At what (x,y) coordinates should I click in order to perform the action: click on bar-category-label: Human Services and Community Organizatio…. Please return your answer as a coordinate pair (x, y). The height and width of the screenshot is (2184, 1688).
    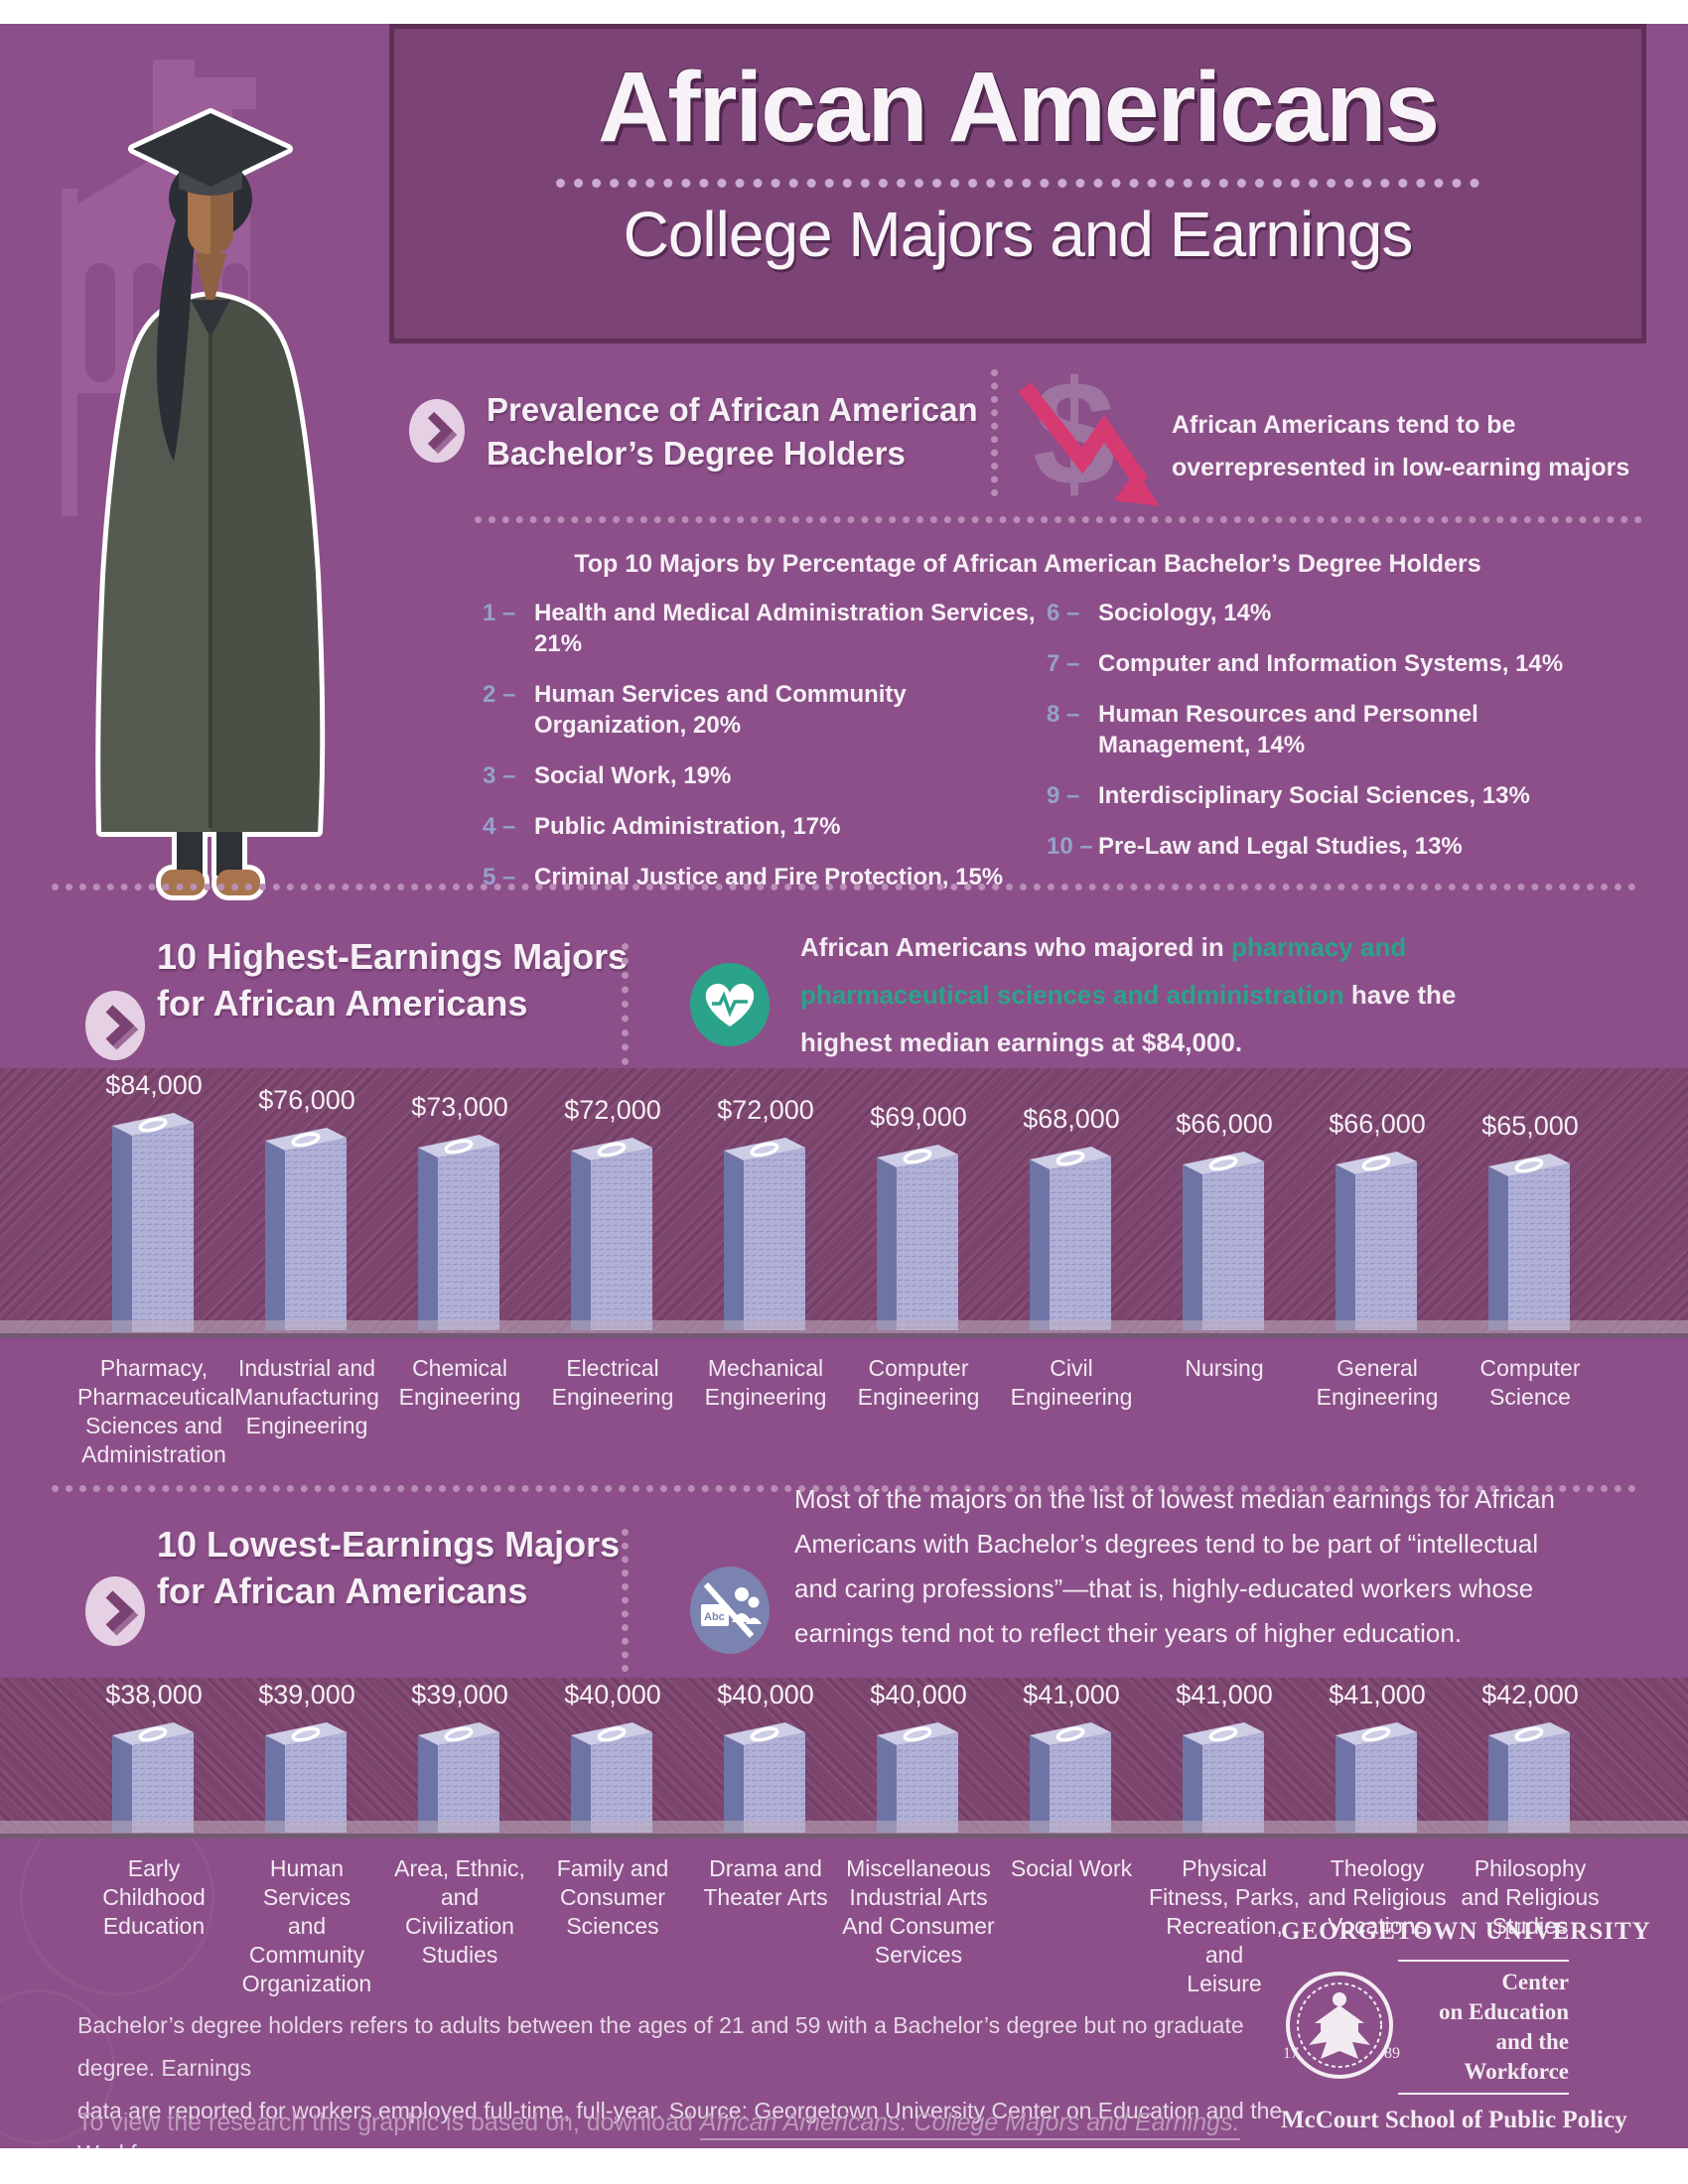
    Looking at the image, I should click on (306, 1925).